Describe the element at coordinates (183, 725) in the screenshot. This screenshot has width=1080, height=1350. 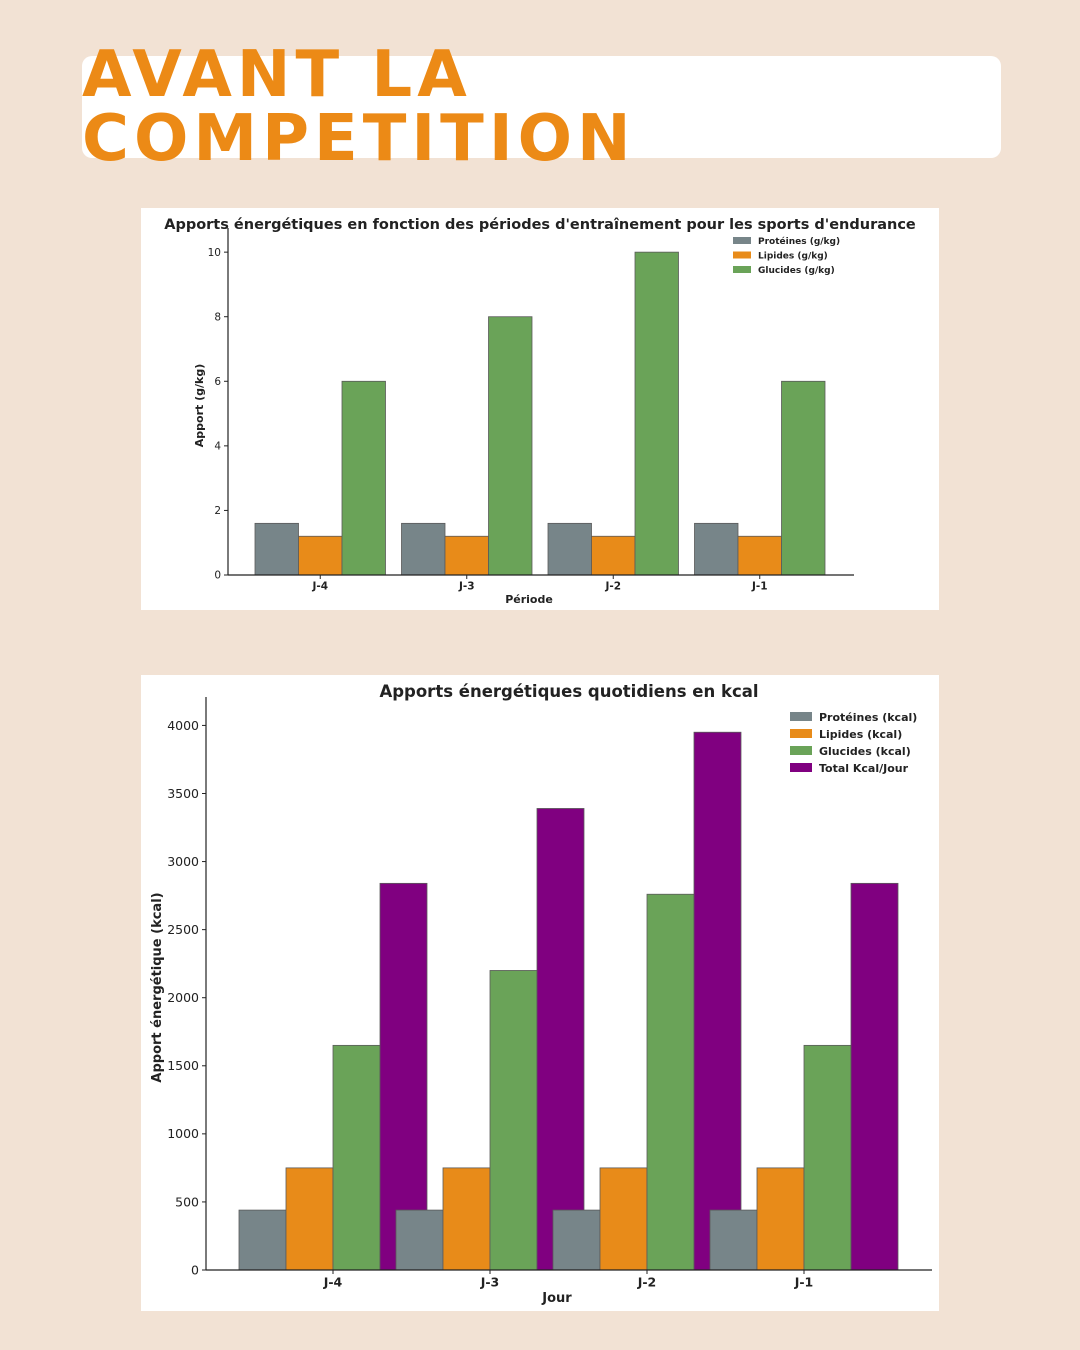
I see `y-tick-label: 4000` at that location.